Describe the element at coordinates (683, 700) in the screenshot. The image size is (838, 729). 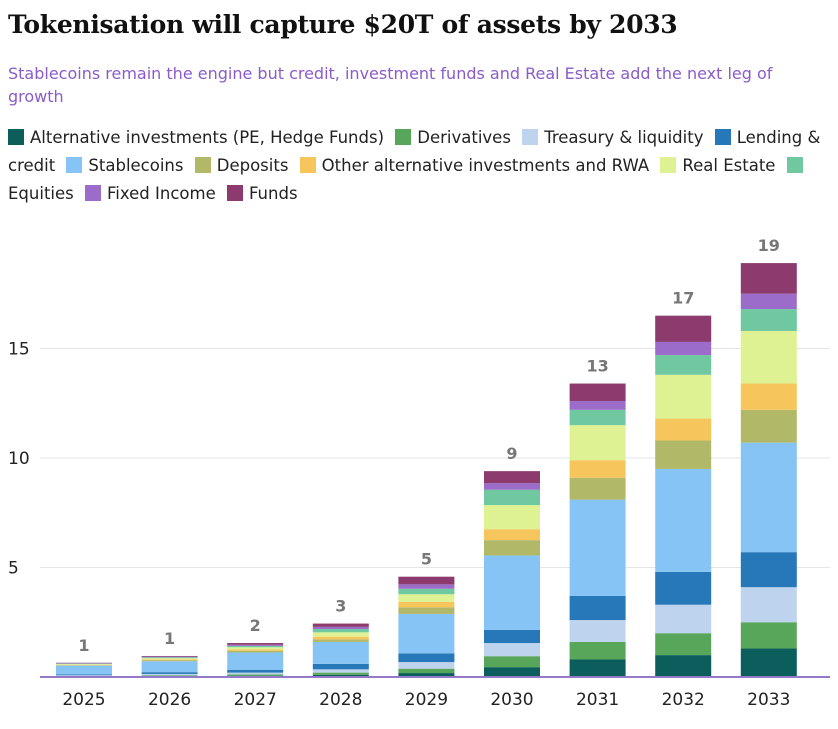
I see `x-tick-label-2032: 2032` at that location.